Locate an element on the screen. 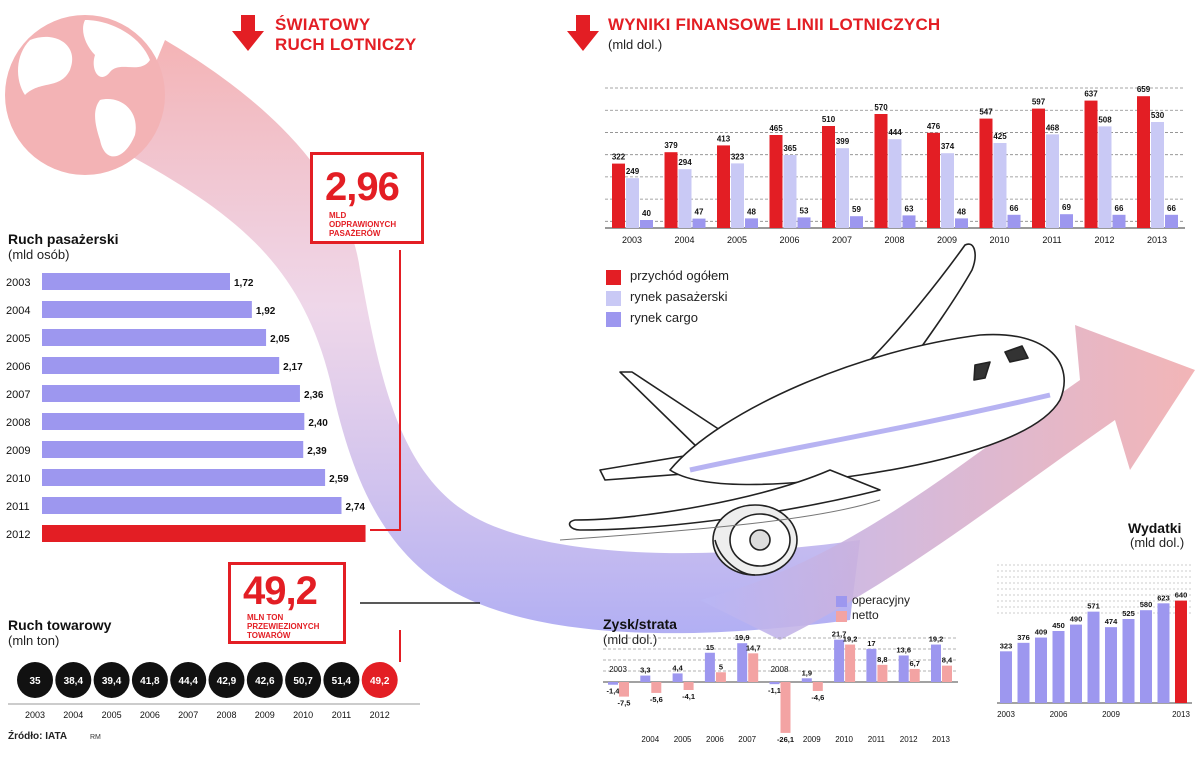 The width and height of the screenshot is (1200, 759). profit-value-label: -7,5 is located at coordinates (624, 703).